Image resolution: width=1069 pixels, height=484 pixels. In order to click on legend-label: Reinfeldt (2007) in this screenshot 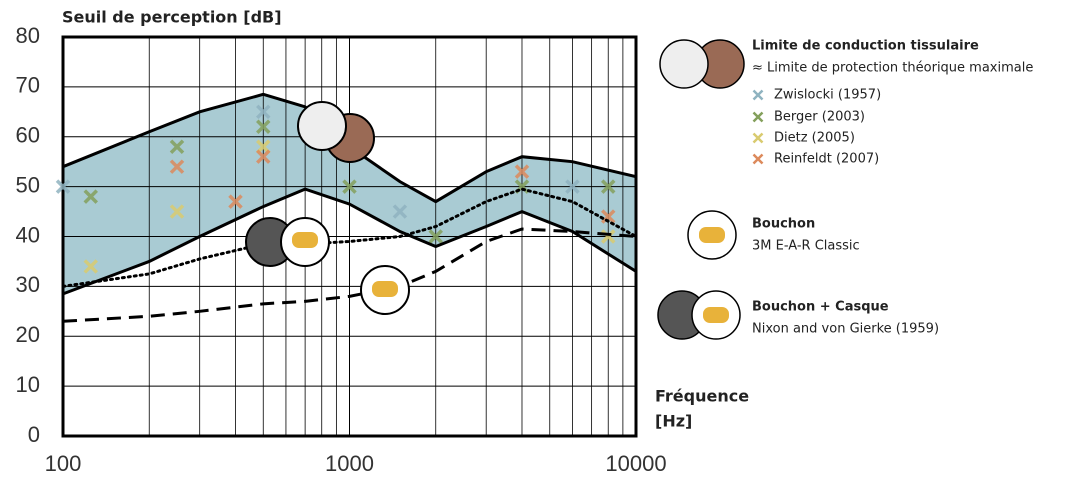, I will do `click(826, 159)`.